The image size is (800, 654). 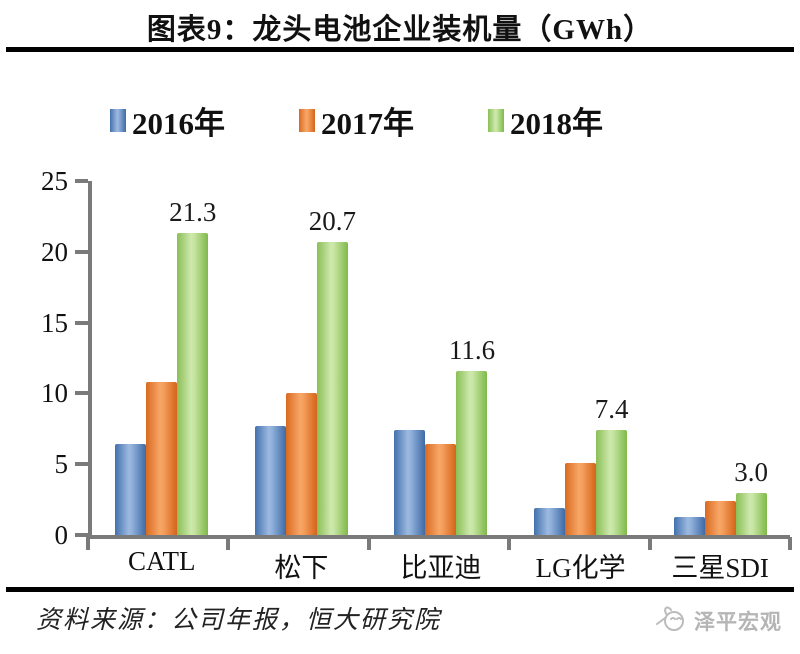 I want to click on bar-2017年-松下, so click(x=301, y=464).